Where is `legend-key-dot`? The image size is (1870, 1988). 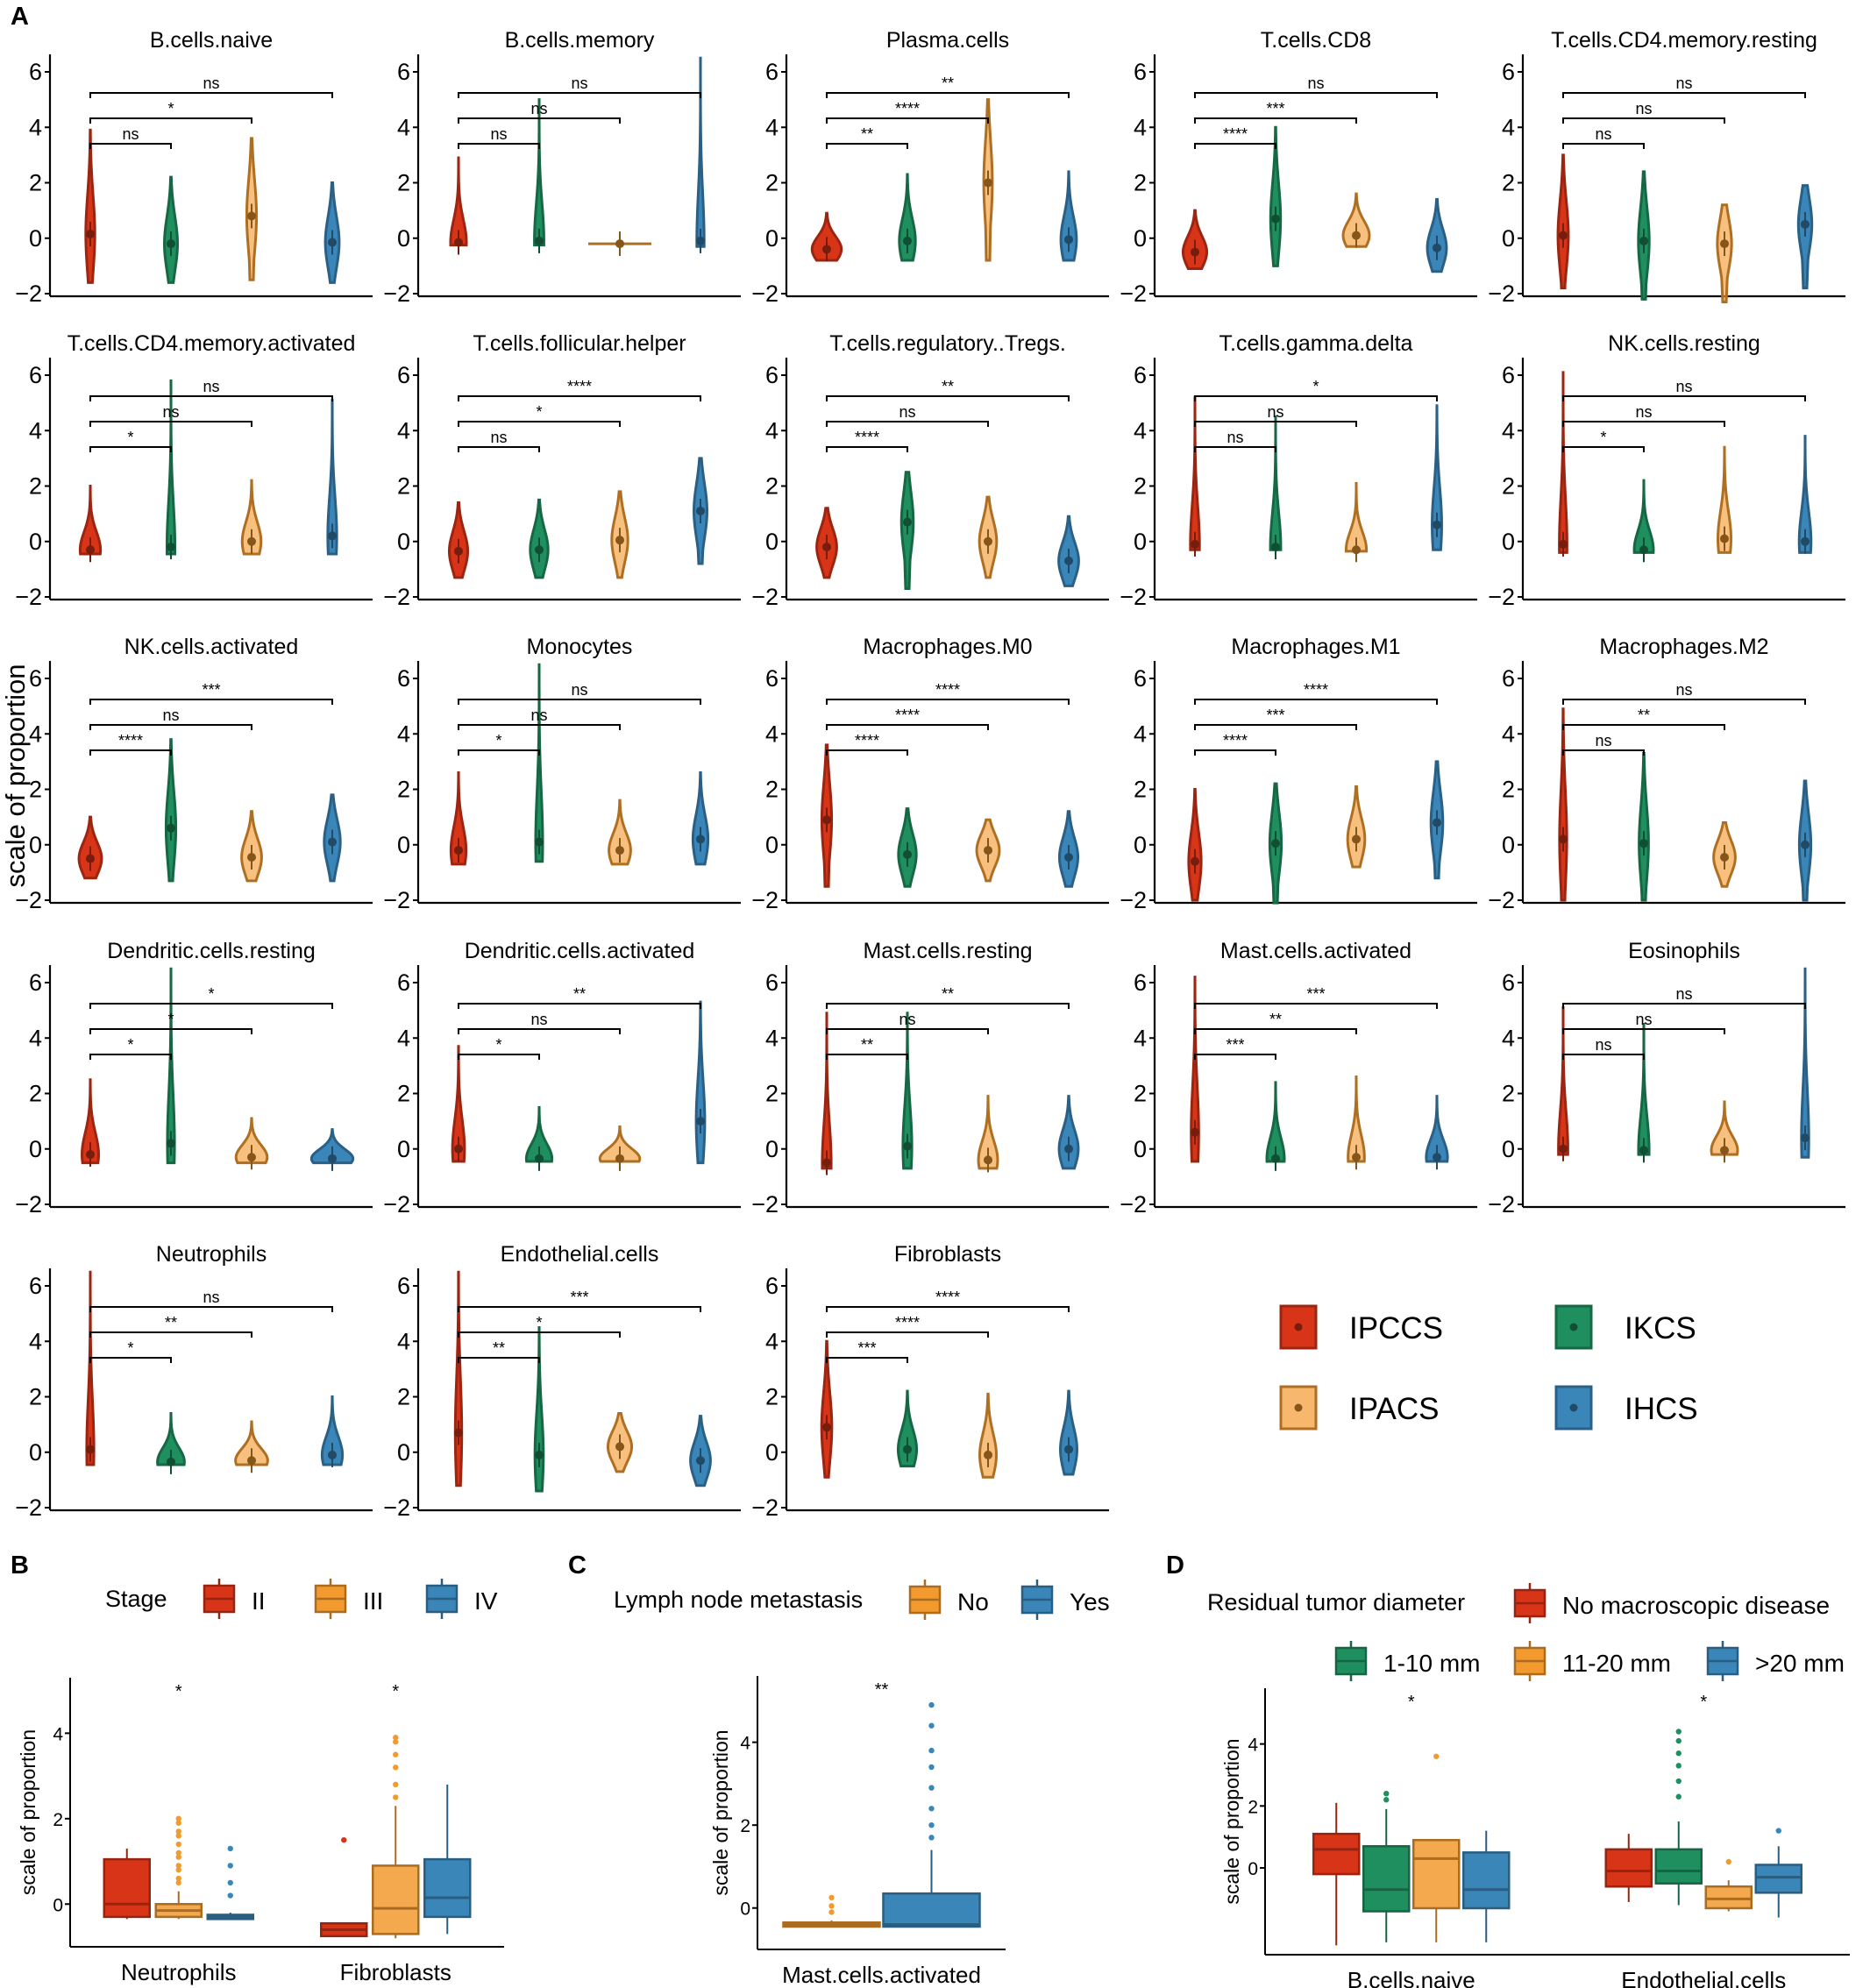 legend-key-dot is located at coordinates (1298, 1407).